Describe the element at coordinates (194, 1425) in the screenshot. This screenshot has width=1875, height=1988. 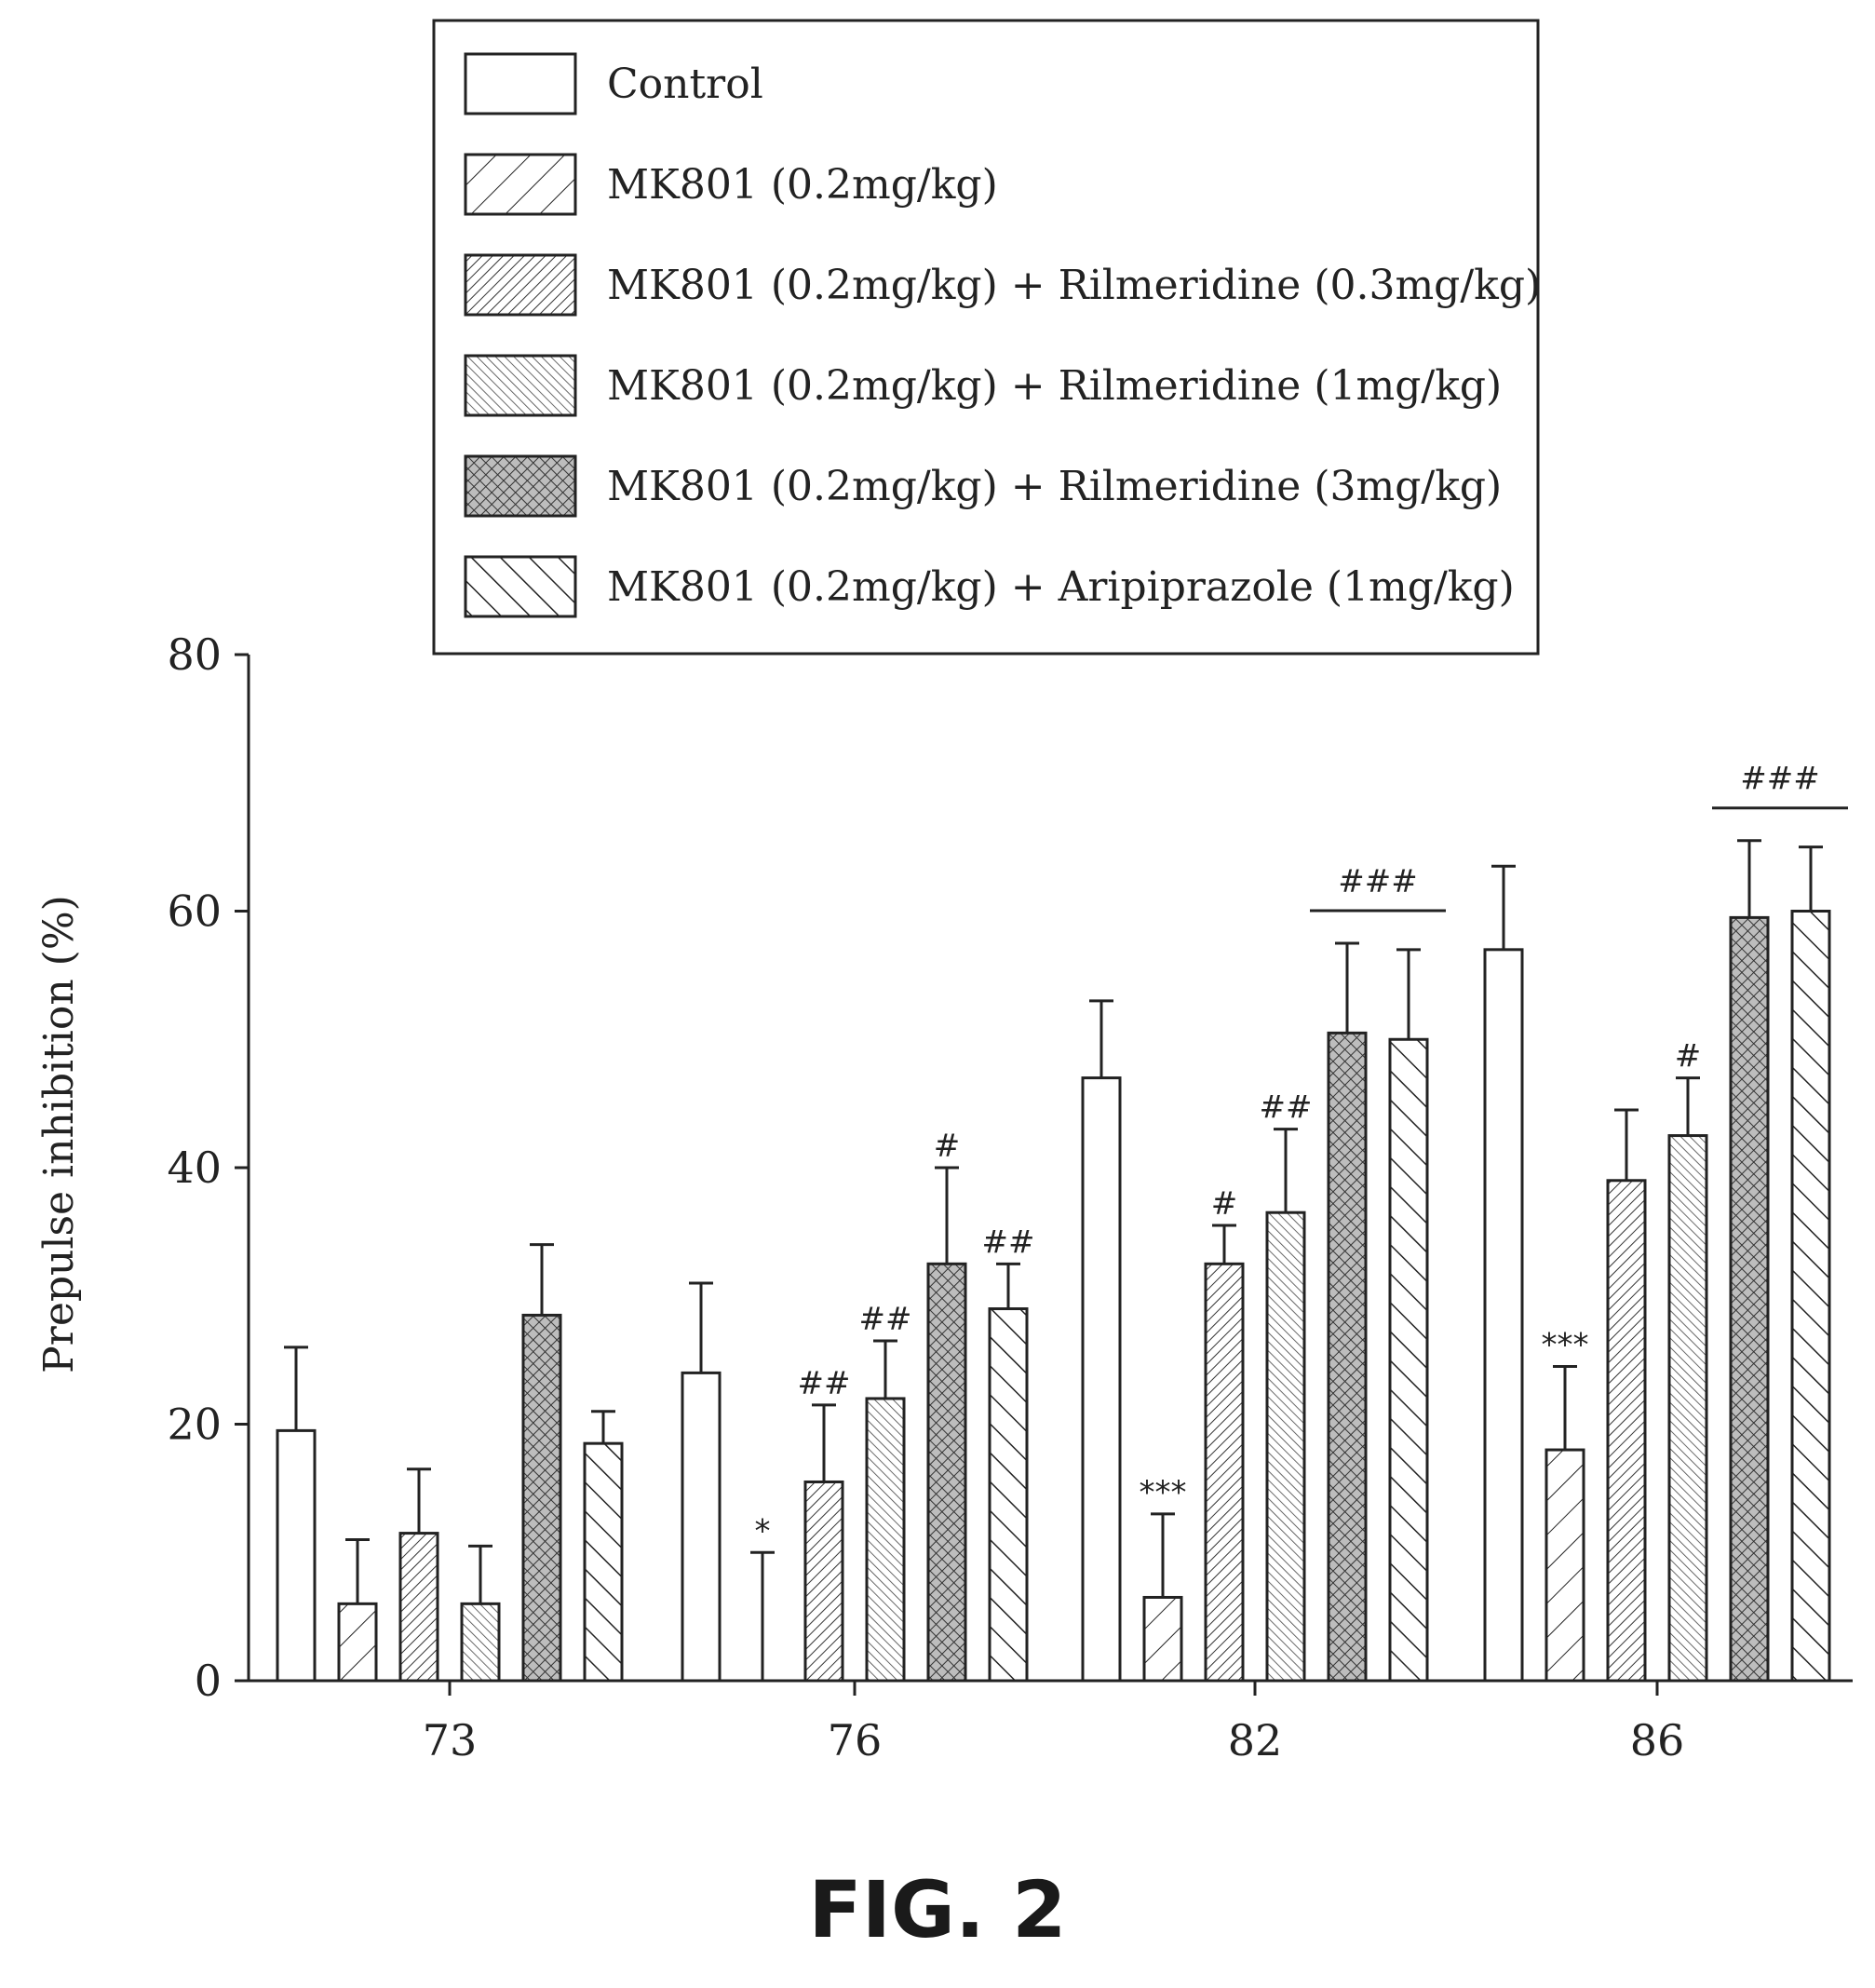
I see `y-tick-label: 20` at that location.